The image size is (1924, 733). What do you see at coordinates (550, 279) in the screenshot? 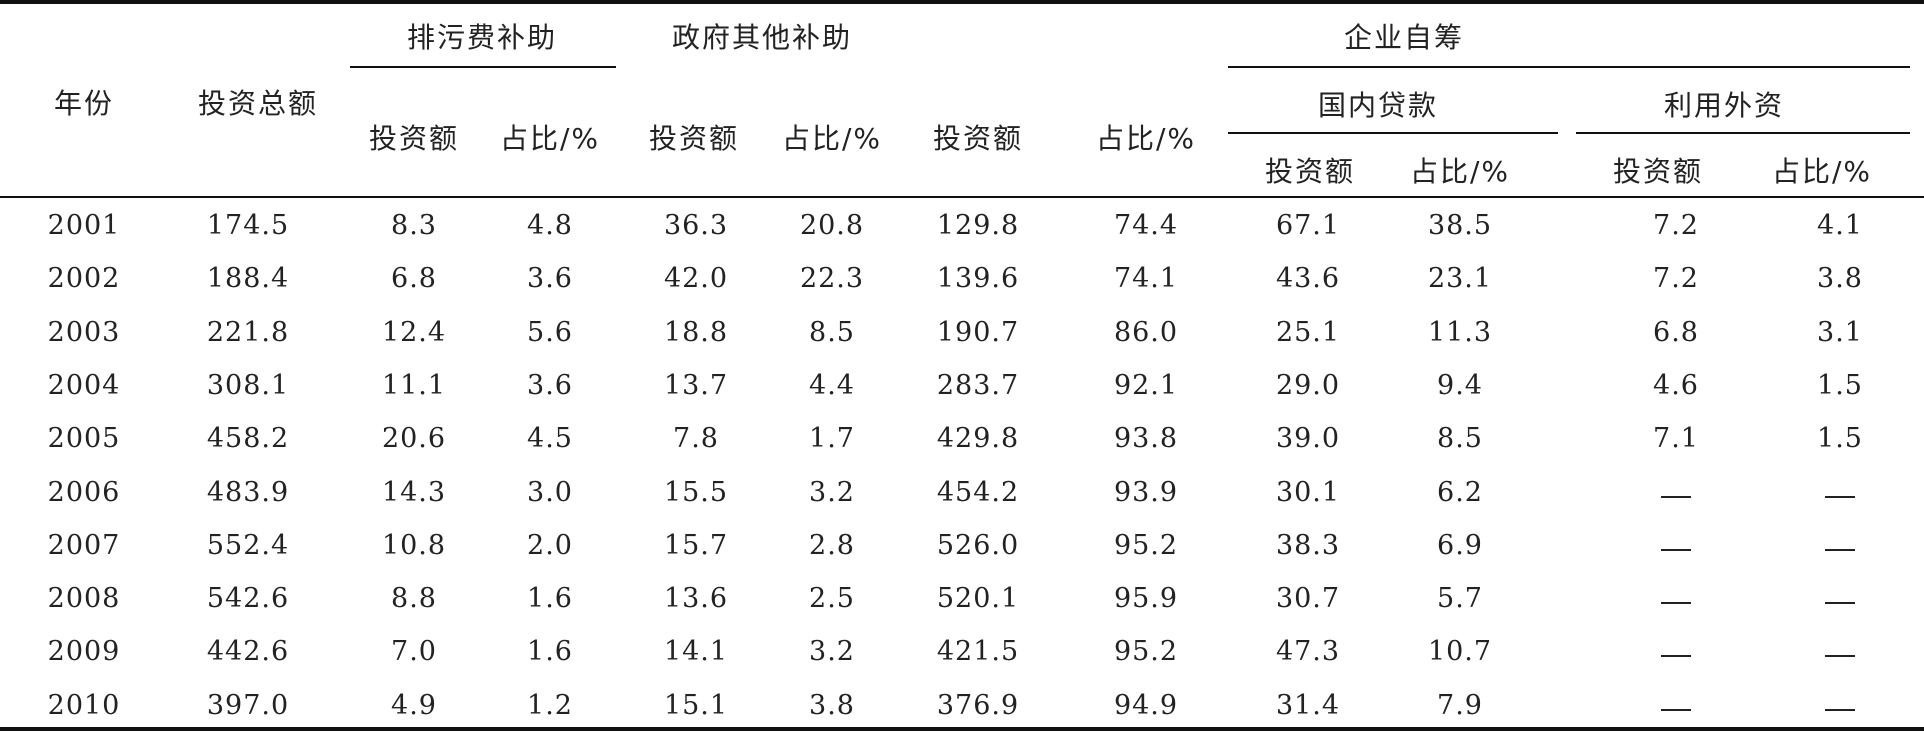
I see `cell-sf_pct: 3.6` at bounding box center [550, 279].